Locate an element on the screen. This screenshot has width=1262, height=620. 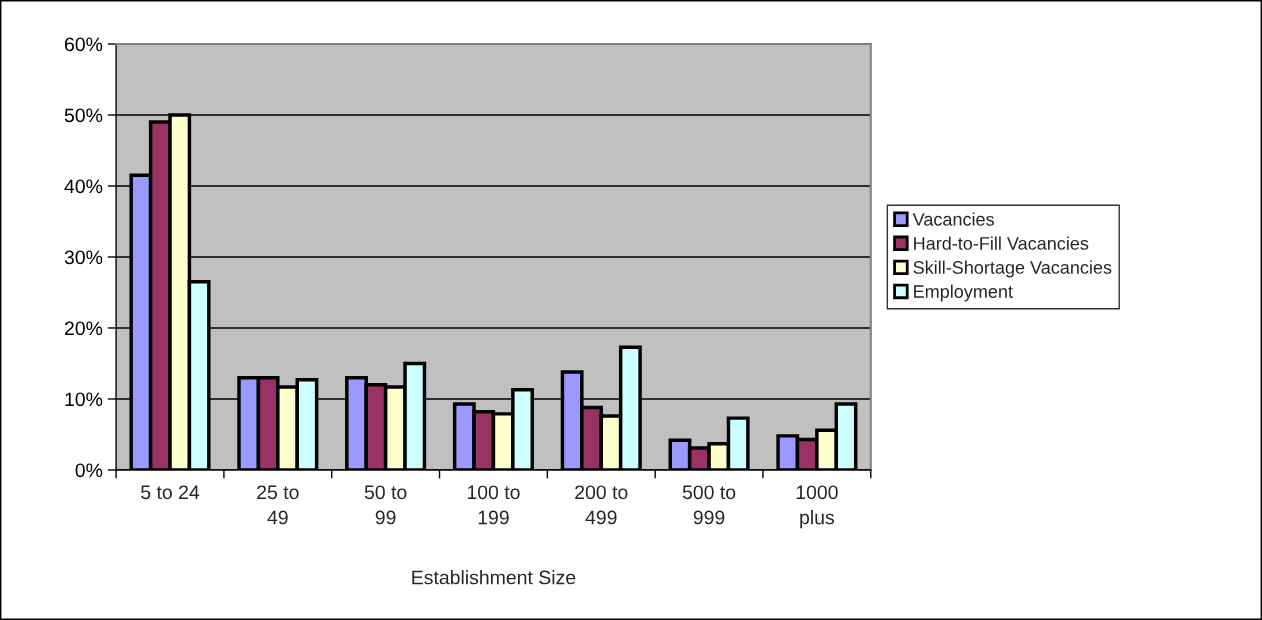
legend-label: Hard-to-Fill Vacancies is located at coordinates (1001, 243).